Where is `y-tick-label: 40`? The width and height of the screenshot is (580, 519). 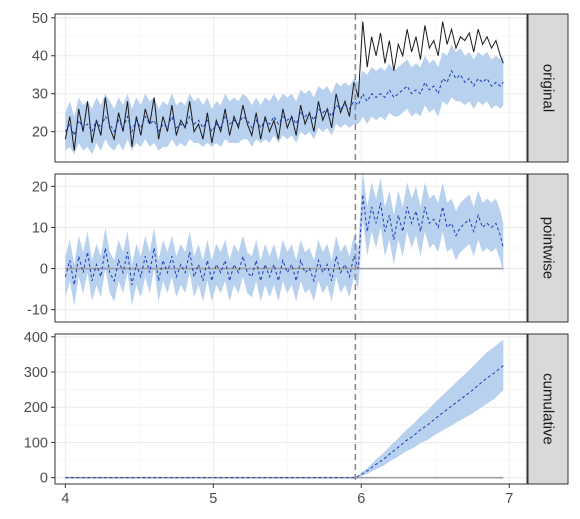 y-tick-label: 40 is located at coordinates (40, 57).